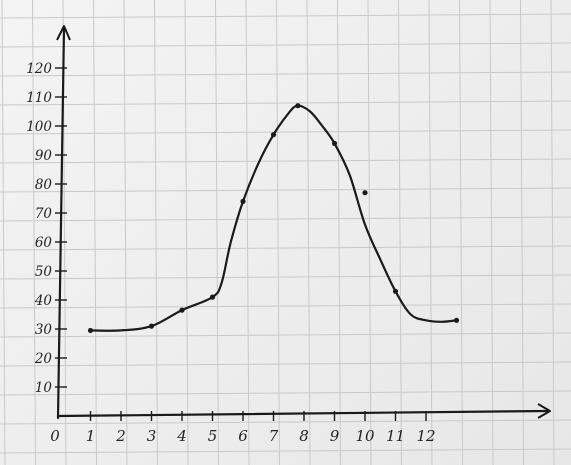  I want to click on y-tick-label: 50, so click(44, 272).